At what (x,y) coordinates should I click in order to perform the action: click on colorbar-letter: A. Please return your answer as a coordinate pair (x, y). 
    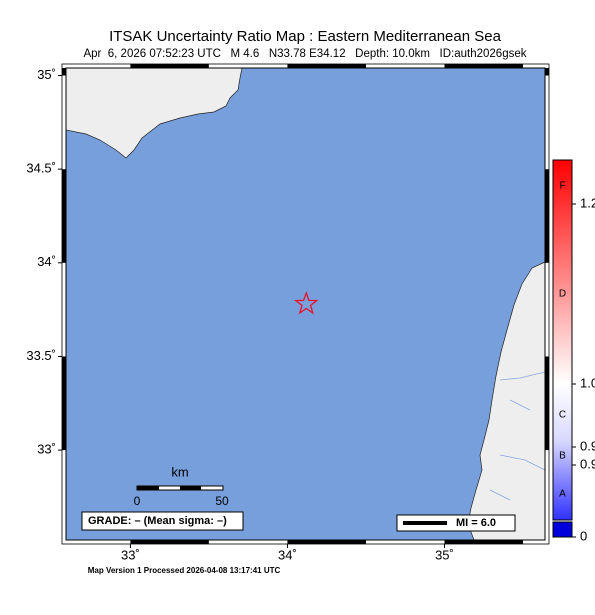
    Looking at the image, I should click on (562, 494).